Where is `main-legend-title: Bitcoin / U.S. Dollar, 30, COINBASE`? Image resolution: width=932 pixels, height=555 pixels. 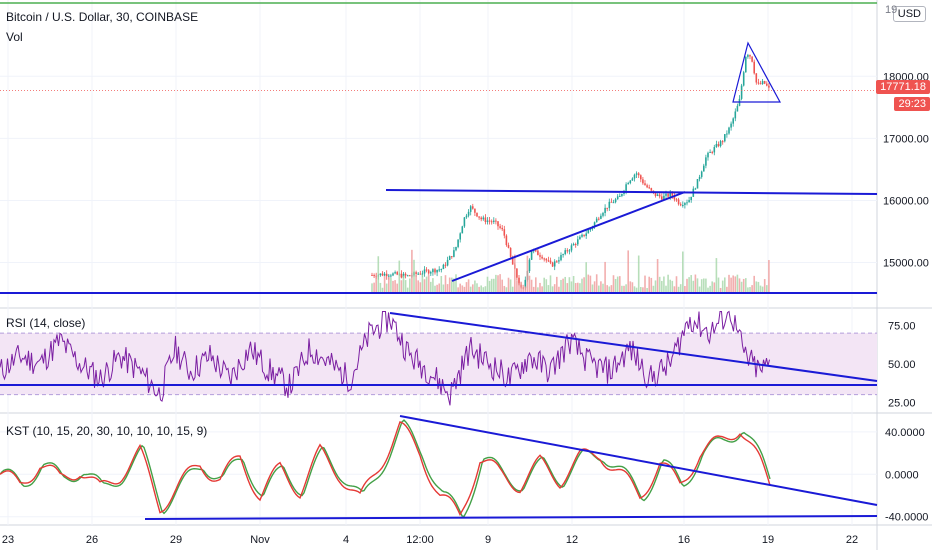 main-legend-title: Bitcoin / U.S. Dollar, 30, COINBASE is located at coordinates (102, 17).